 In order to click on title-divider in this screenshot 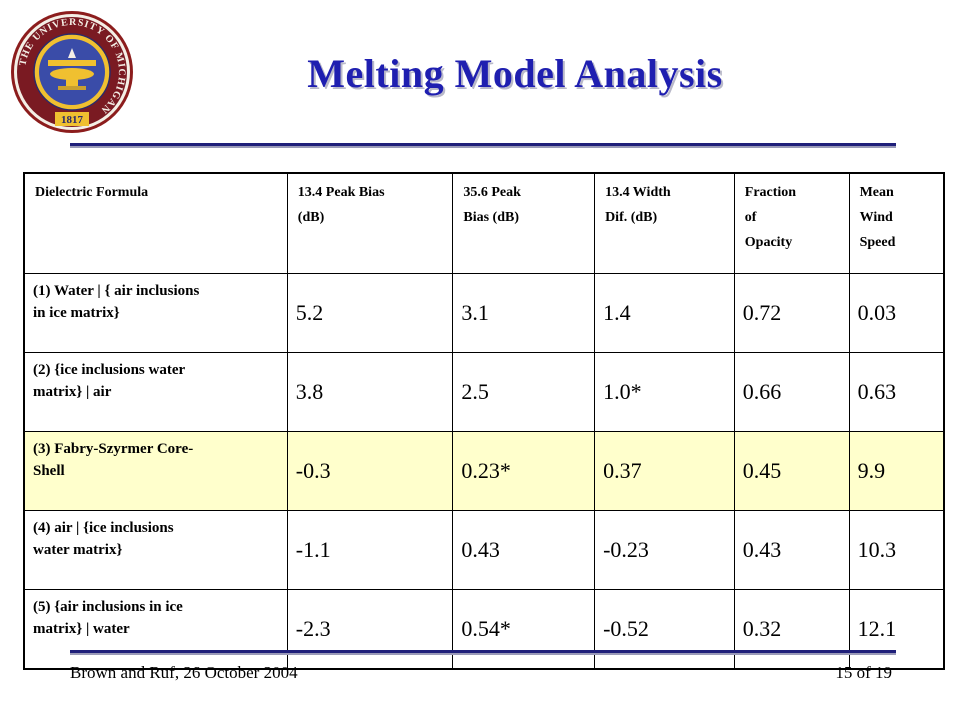, I will do `click(483, 144)`.